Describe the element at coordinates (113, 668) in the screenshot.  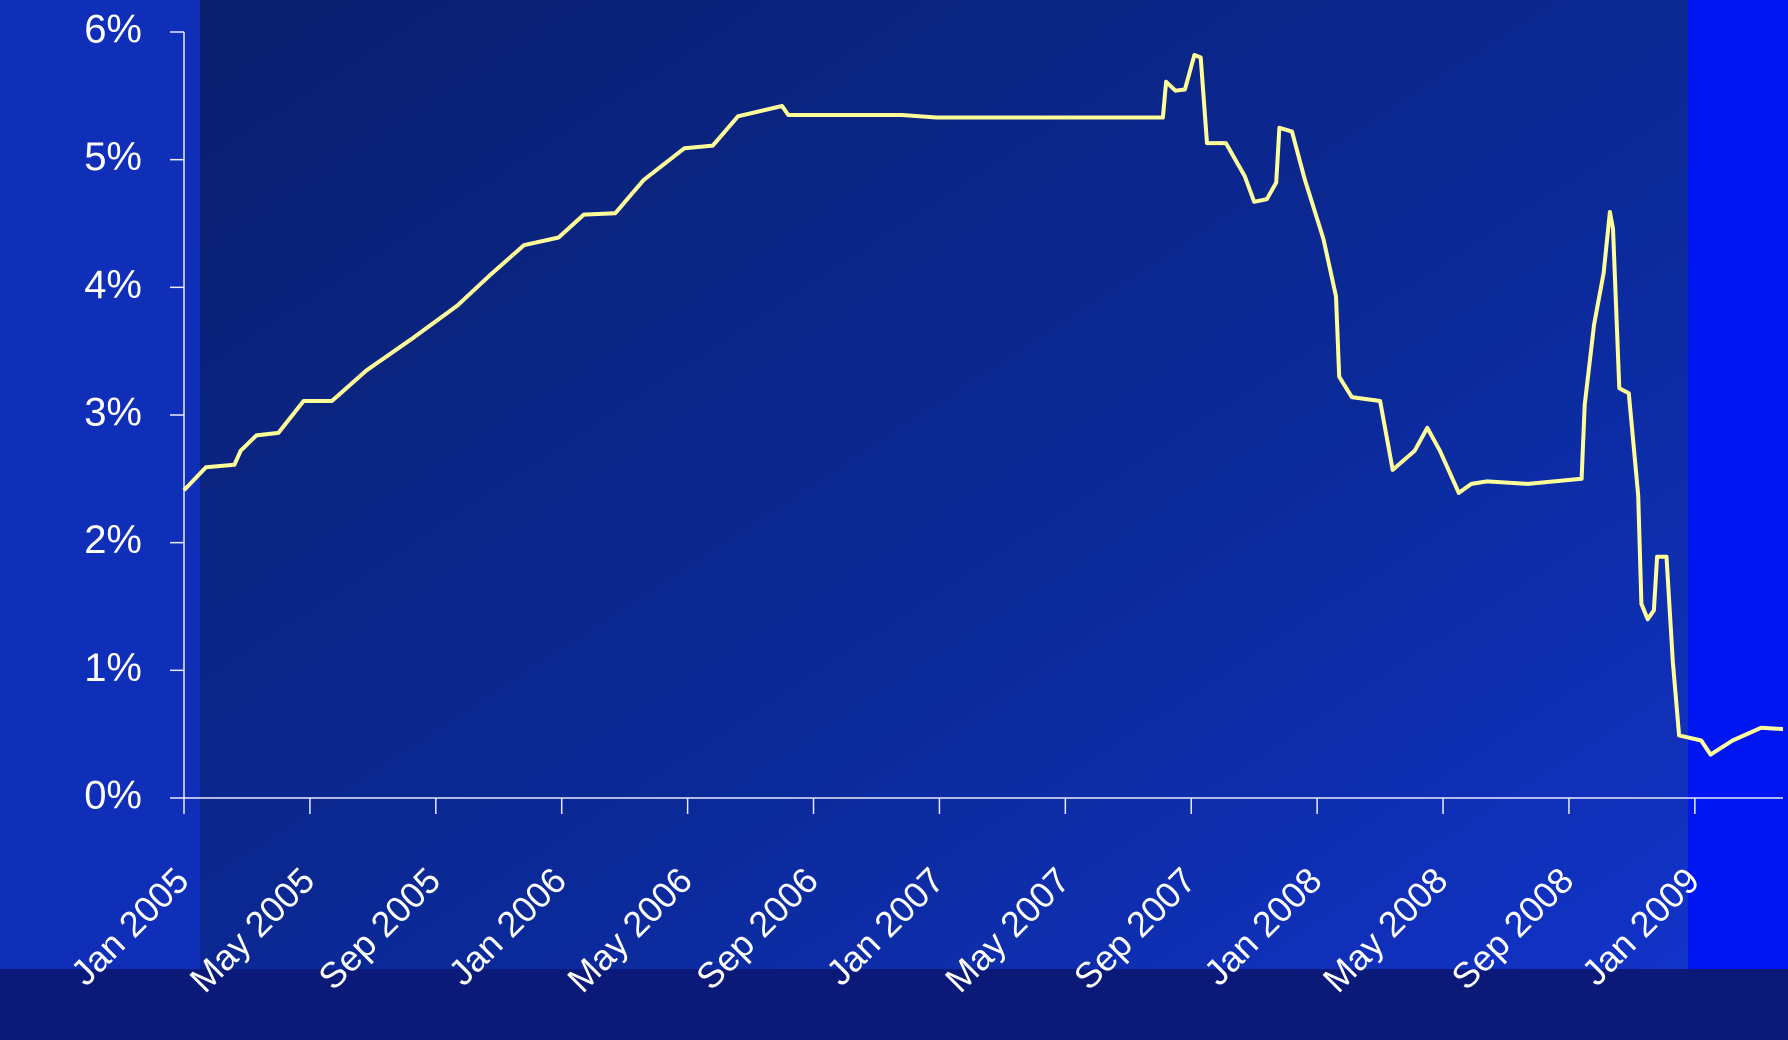
I see `y-tick-label: 1%` at that location.